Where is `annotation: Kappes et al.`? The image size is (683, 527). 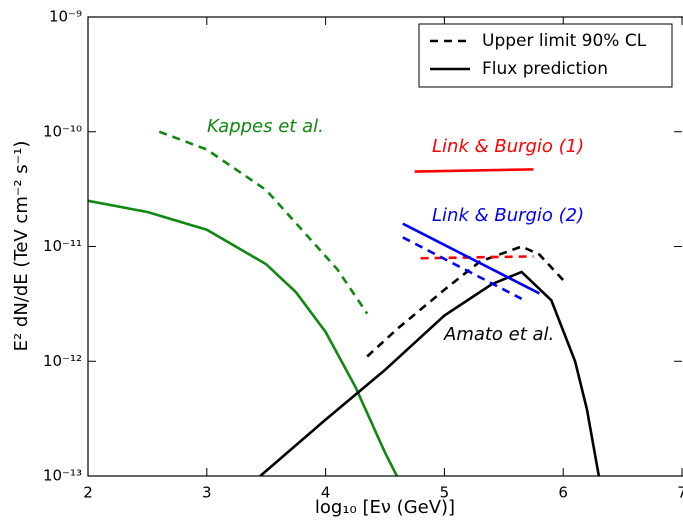
annotation: Kappes et al. is located at coordinates (265, 126).